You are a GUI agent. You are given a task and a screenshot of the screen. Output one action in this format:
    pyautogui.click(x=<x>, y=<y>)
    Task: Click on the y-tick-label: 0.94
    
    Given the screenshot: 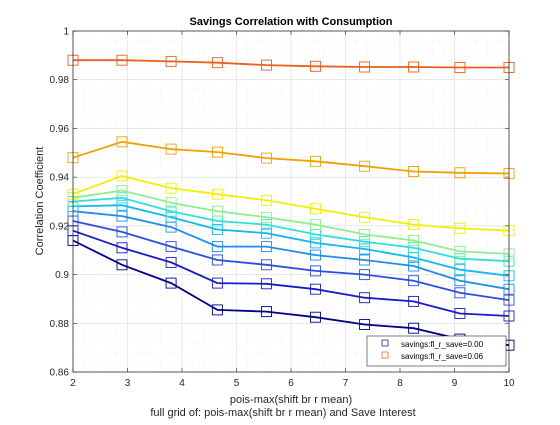 What is the action you would take?
    pyautogui.click(x=60, y=178)
    